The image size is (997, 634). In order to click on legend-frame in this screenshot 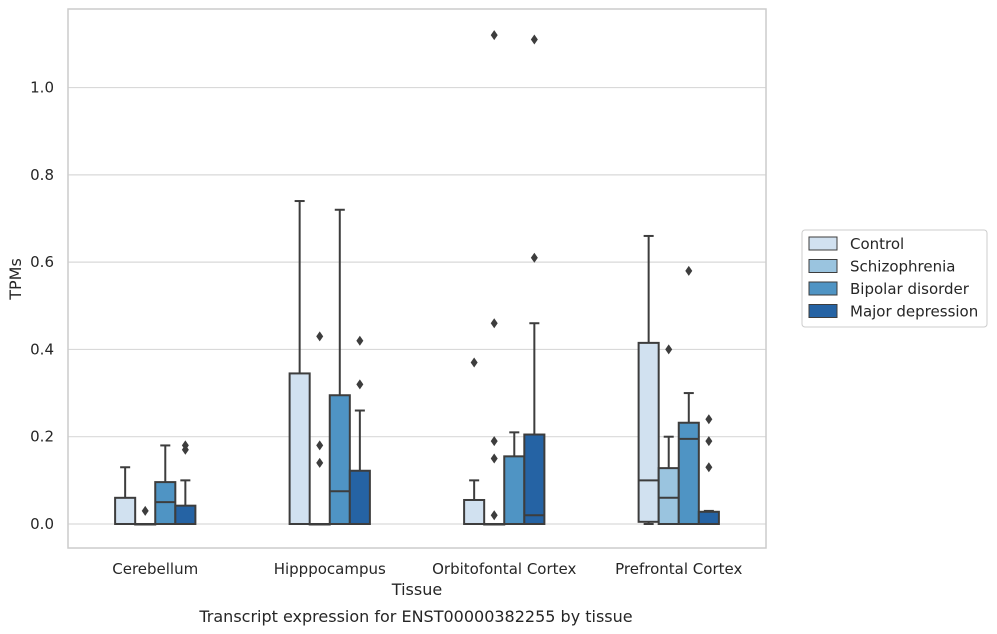, I will do `click(894, 278)`.